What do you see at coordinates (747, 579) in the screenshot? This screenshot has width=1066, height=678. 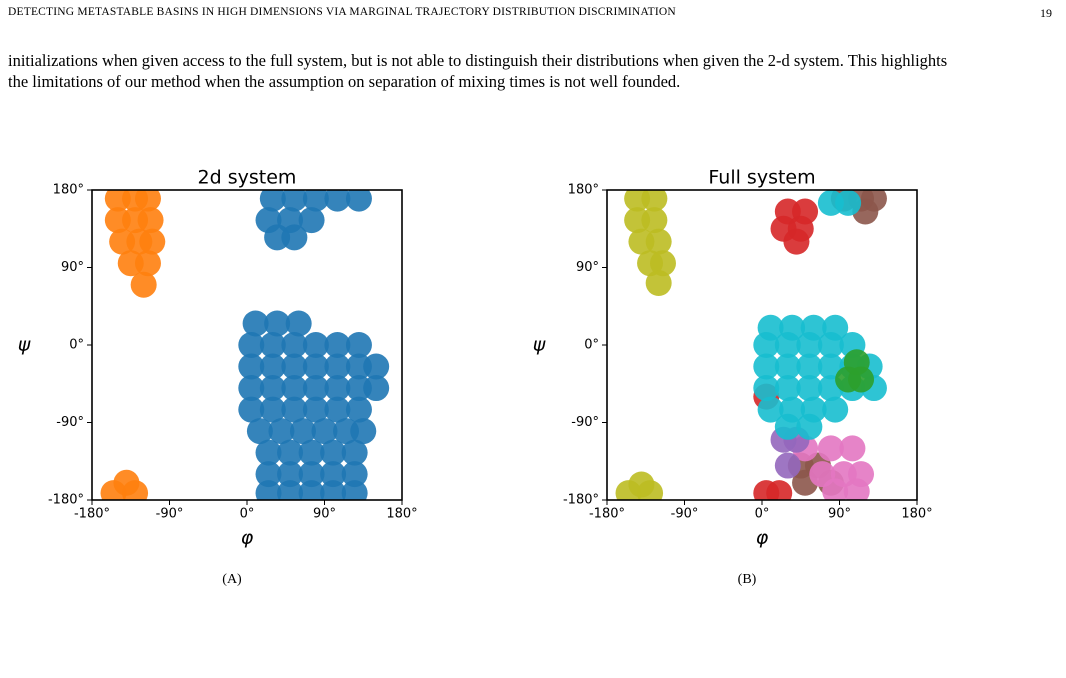 I see `caption: (B)` at bounding box center [747, 579].